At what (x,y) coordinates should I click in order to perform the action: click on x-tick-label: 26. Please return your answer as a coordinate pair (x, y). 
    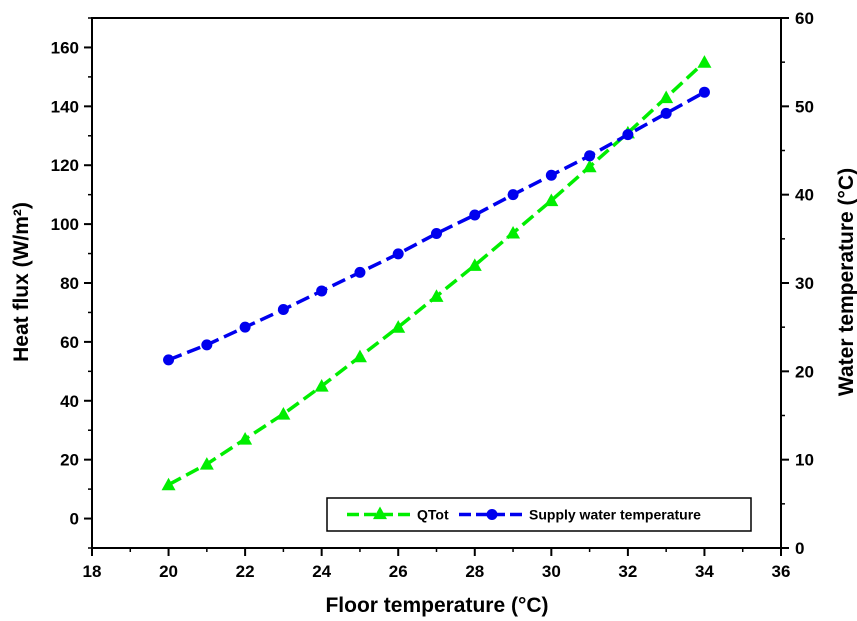
    Looking at the image, I should click on (398, 571).